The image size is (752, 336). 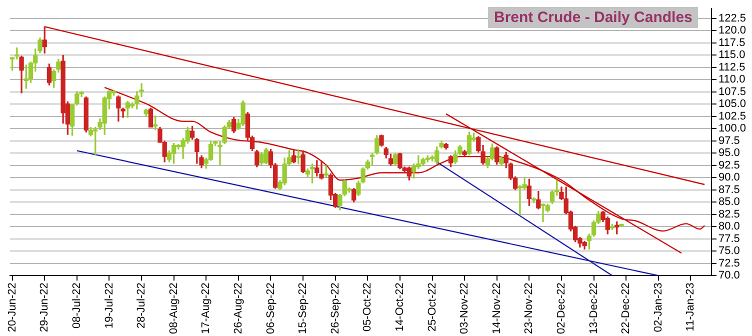 I want to click on x-tick-label: 14-Oct-22, so click(x=400, y=307).